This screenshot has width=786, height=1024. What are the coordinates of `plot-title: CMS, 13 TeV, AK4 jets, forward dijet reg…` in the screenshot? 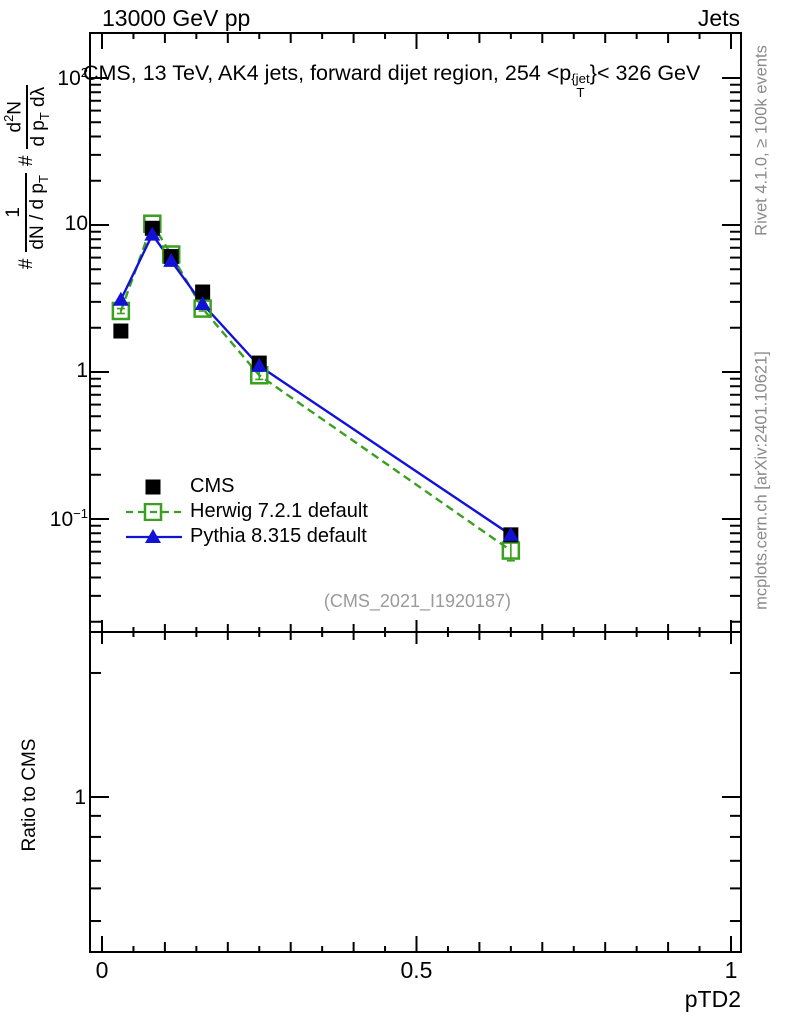 It's located at (392, 81).